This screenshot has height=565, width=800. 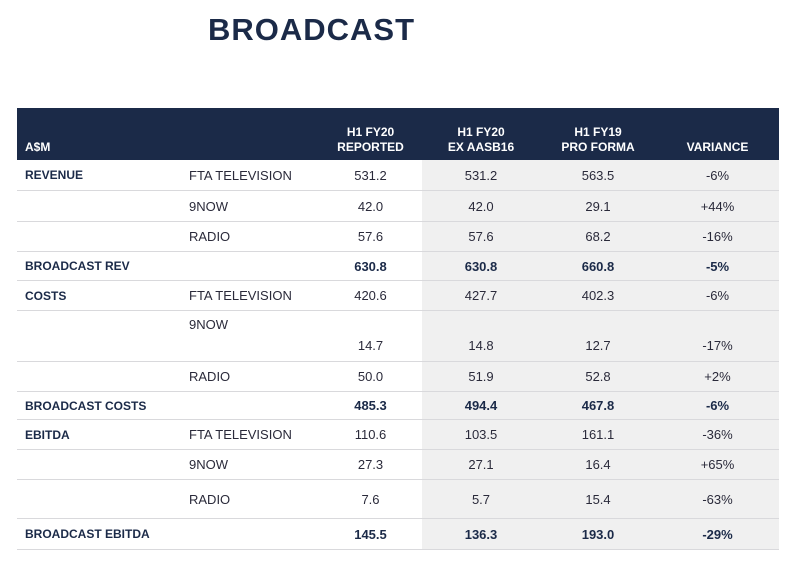 I want to click on page-title: BROADCAST, so click(x=312, y=29).